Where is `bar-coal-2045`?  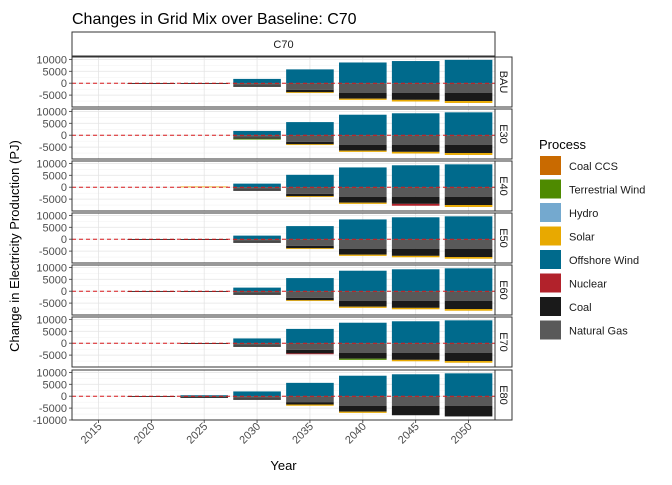
bar-coal-2045 is located at coordinates (415, 252).